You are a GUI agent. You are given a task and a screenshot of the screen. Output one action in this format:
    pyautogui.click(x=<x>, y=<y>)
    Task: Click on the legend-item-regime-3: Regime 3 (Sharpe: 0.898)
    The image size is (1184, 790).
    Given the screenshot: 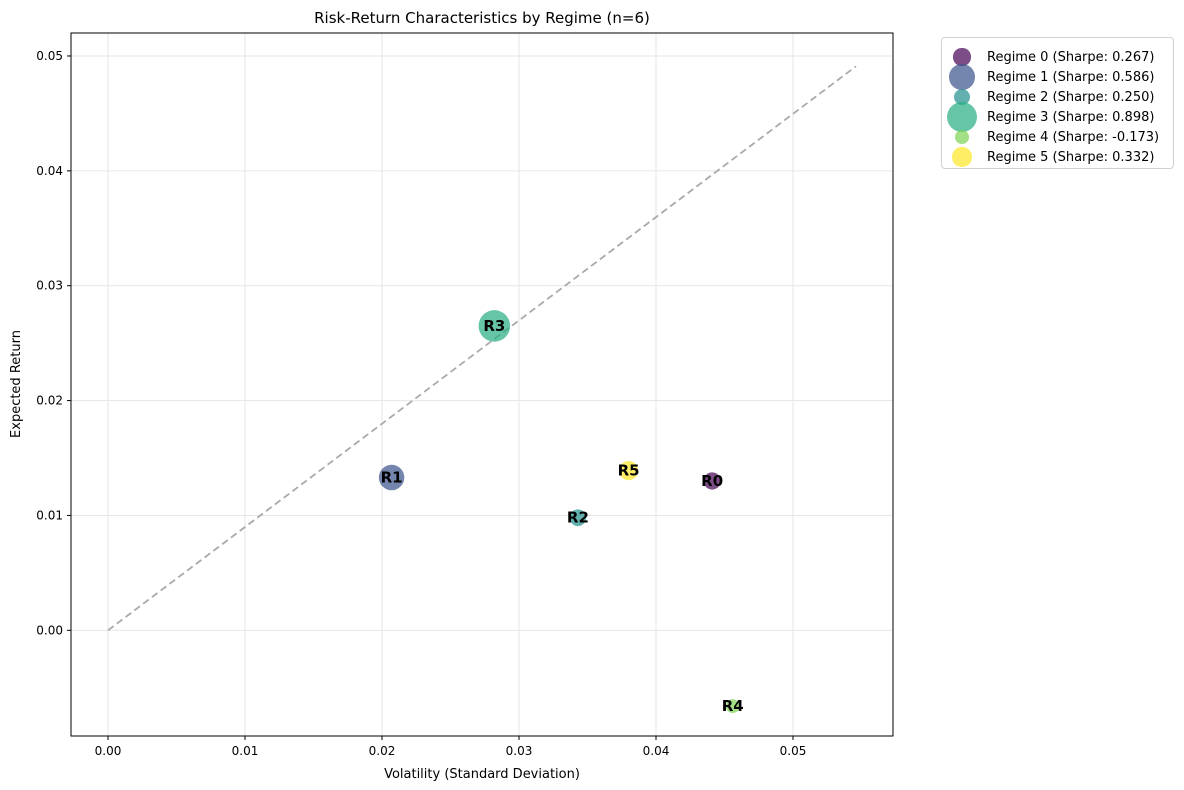 What is the action you would take?
    pyautogui.click(x=1058, y=117)
    